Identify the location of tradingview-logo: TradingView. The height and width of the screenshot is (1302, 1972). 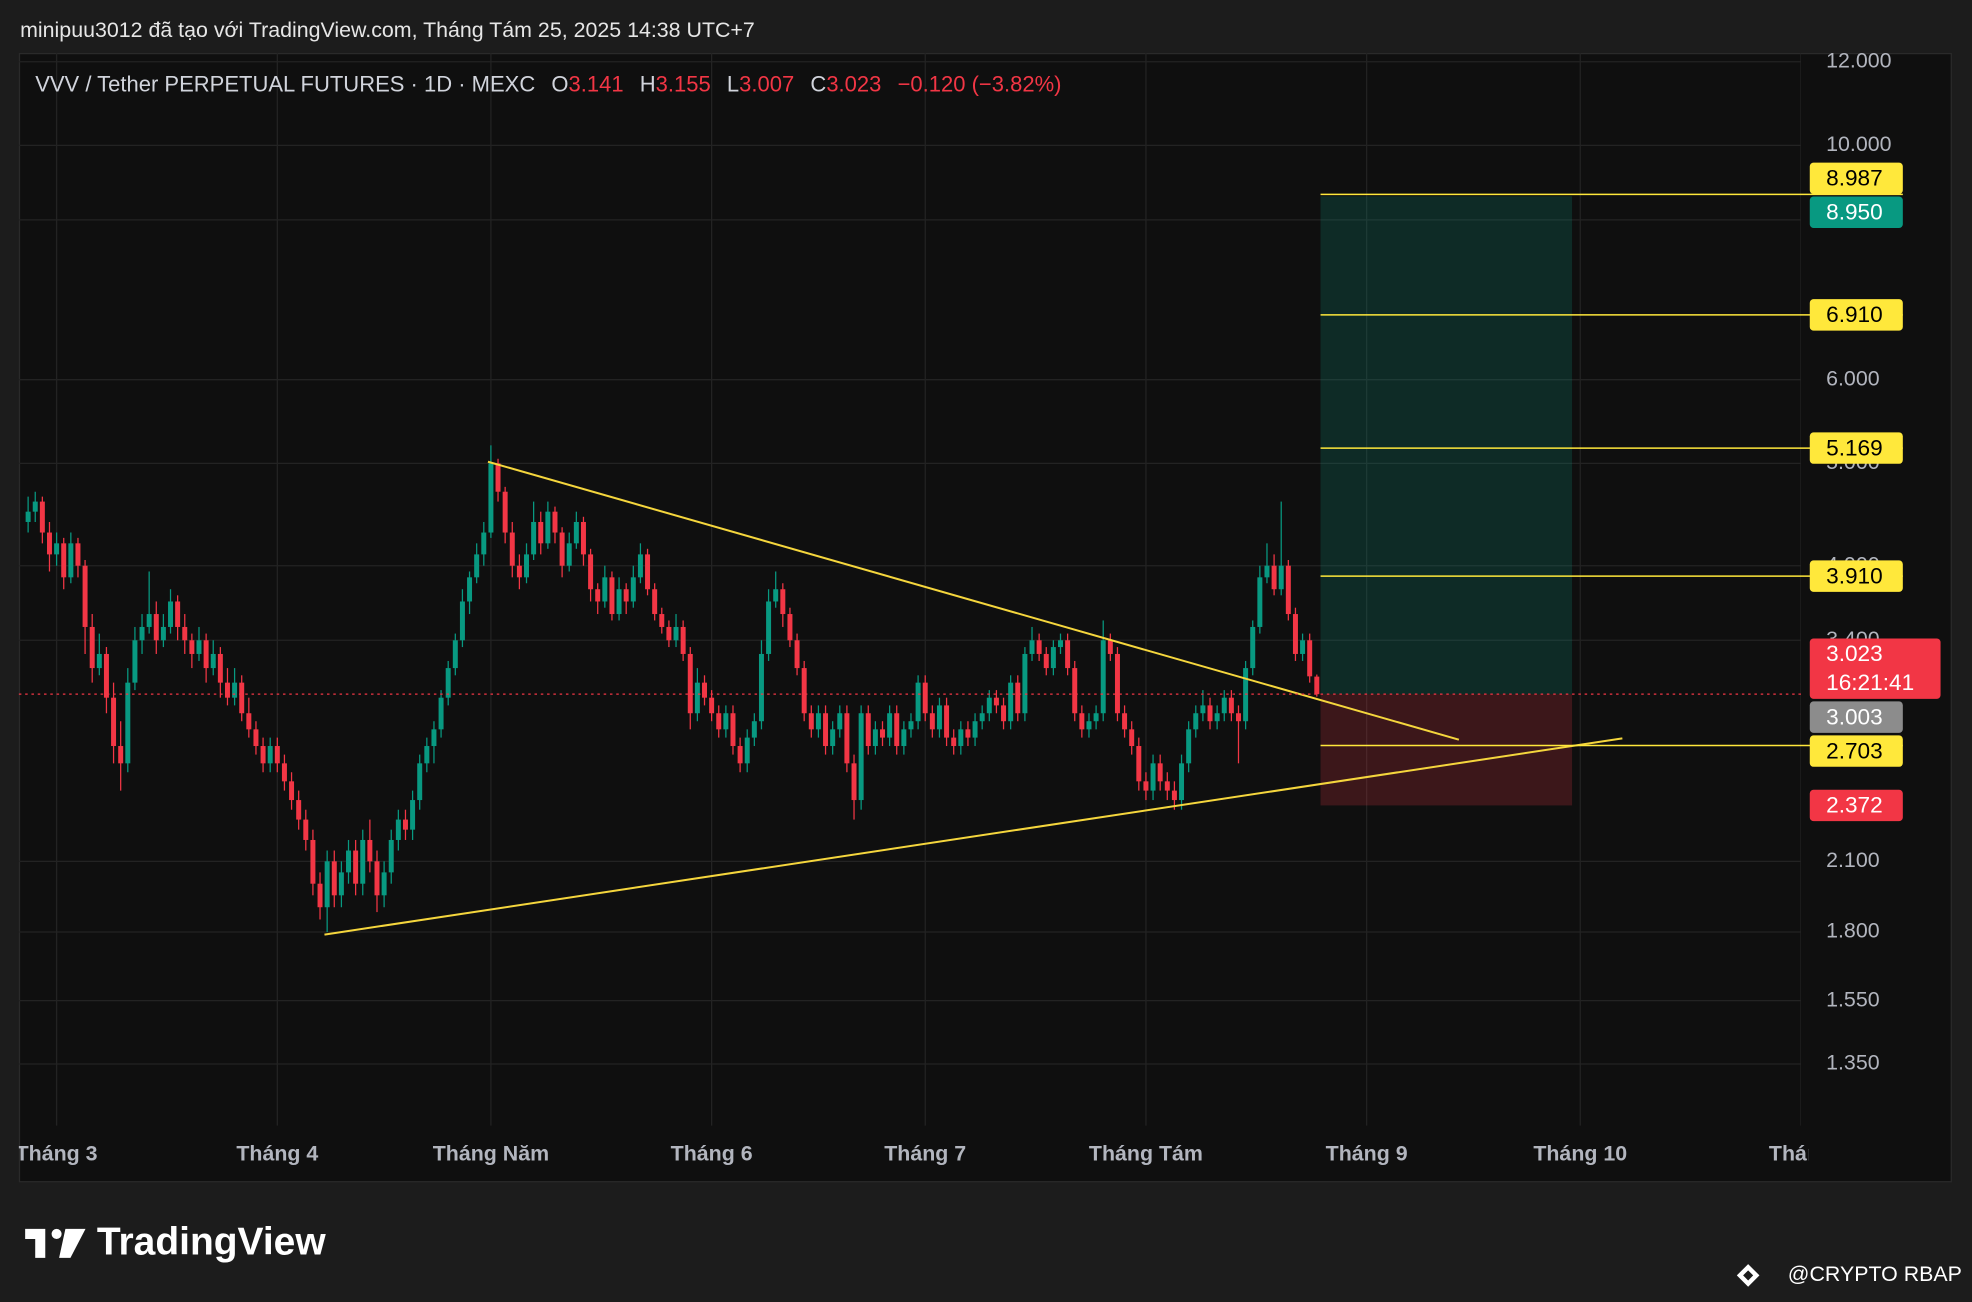
(175, 1241).